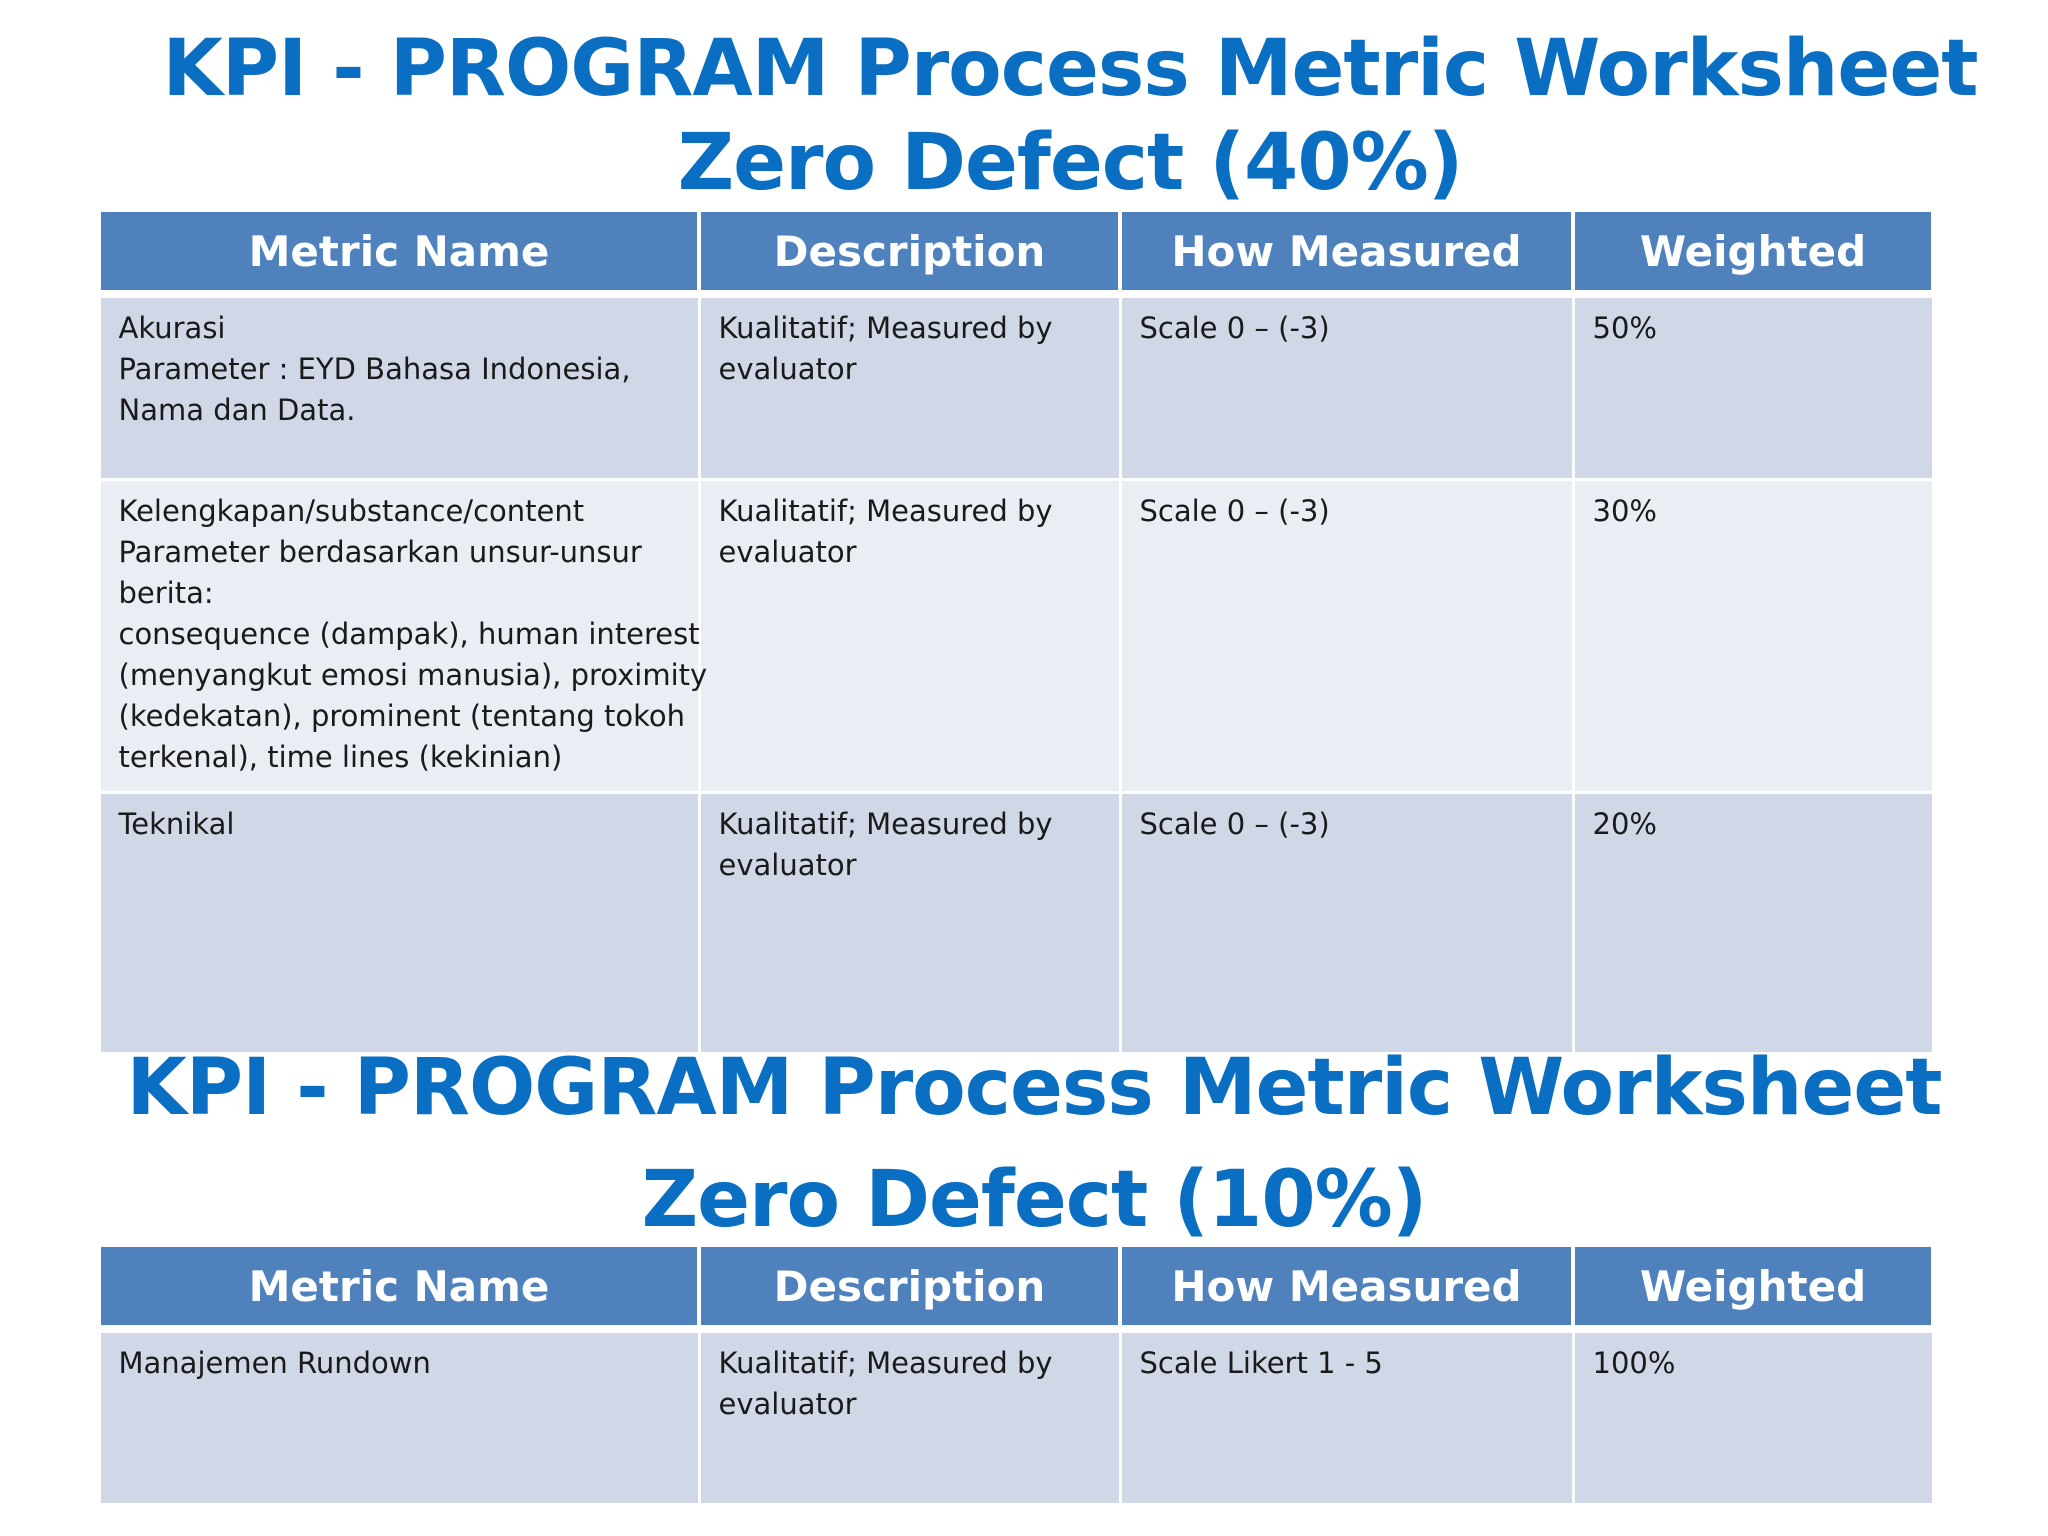 This screenshot has width=2048, height=1536. Describe the element at coordinates (176, 824) in the screenshot. I see `metric-line: Teknikal` at that location.